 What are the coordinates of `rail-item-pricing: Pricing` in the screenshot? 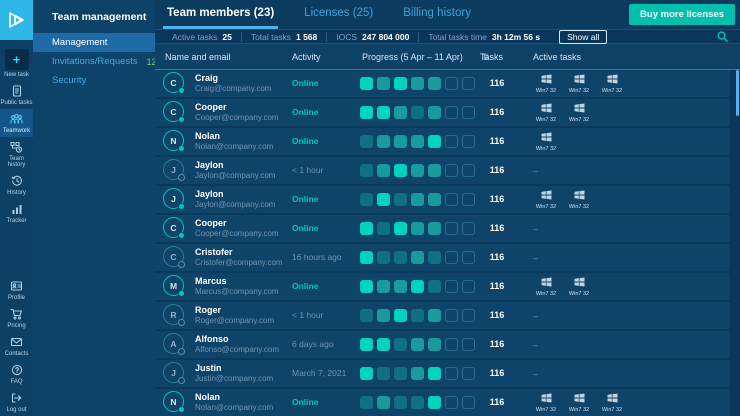 It's located at (16, 318).